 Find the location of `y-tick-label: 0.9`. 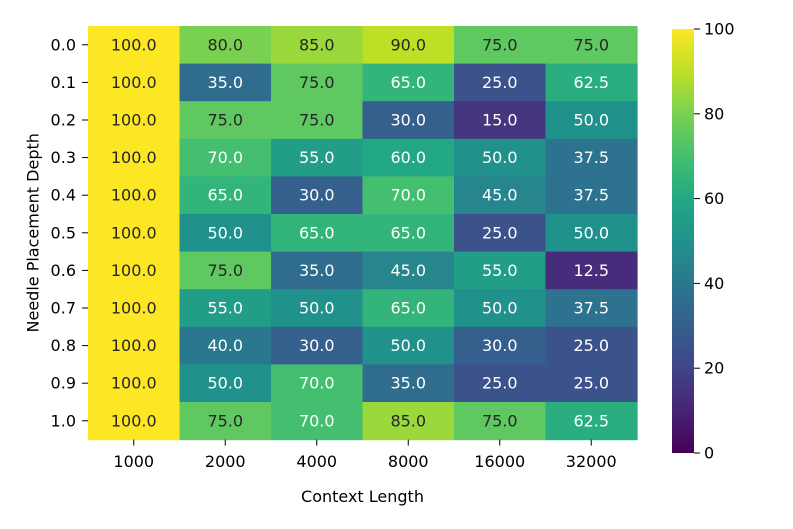

y-tick-label: 0.9 is located at coordinates (63, 383).